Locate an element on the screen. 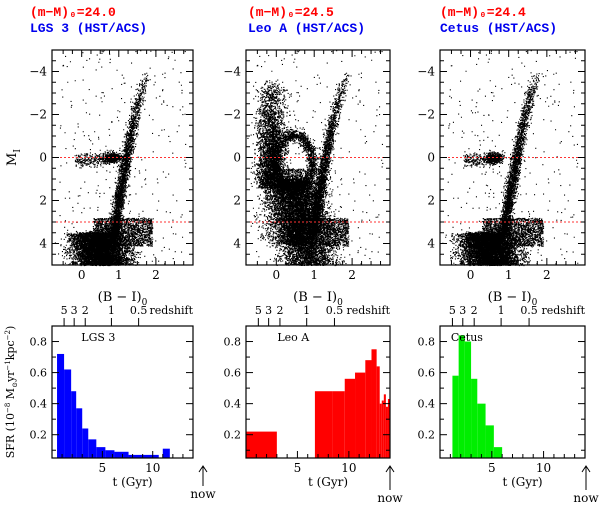 The height and width of the screenshot is (508, 606). heading-leoa: (m−M)₀=24.5 Leo A (HST/ACS) is located at coordinates (306, 21).